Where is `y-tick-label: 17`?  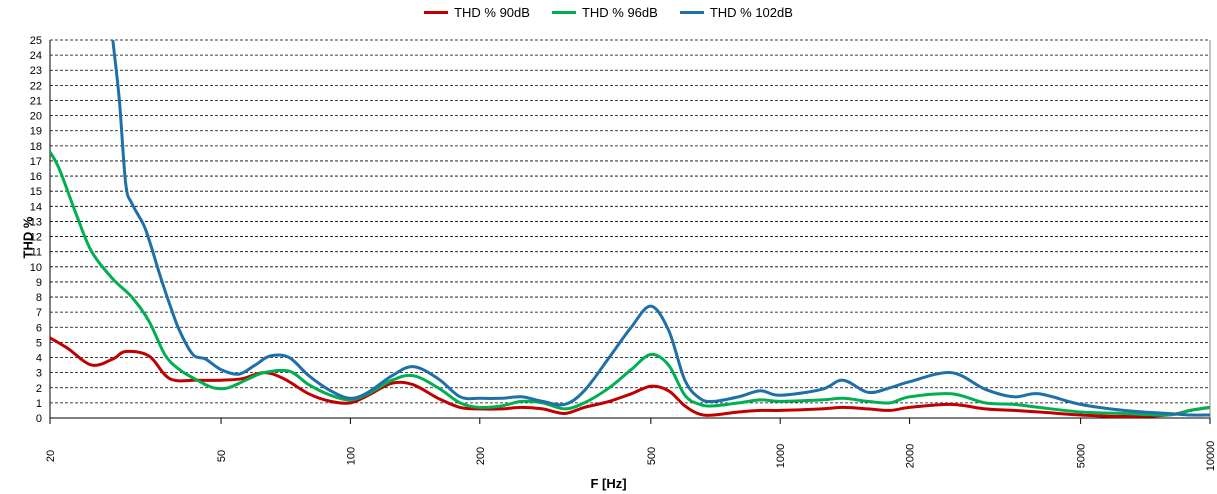 y-tick-label: 17 is located at coordinates (36, 162).